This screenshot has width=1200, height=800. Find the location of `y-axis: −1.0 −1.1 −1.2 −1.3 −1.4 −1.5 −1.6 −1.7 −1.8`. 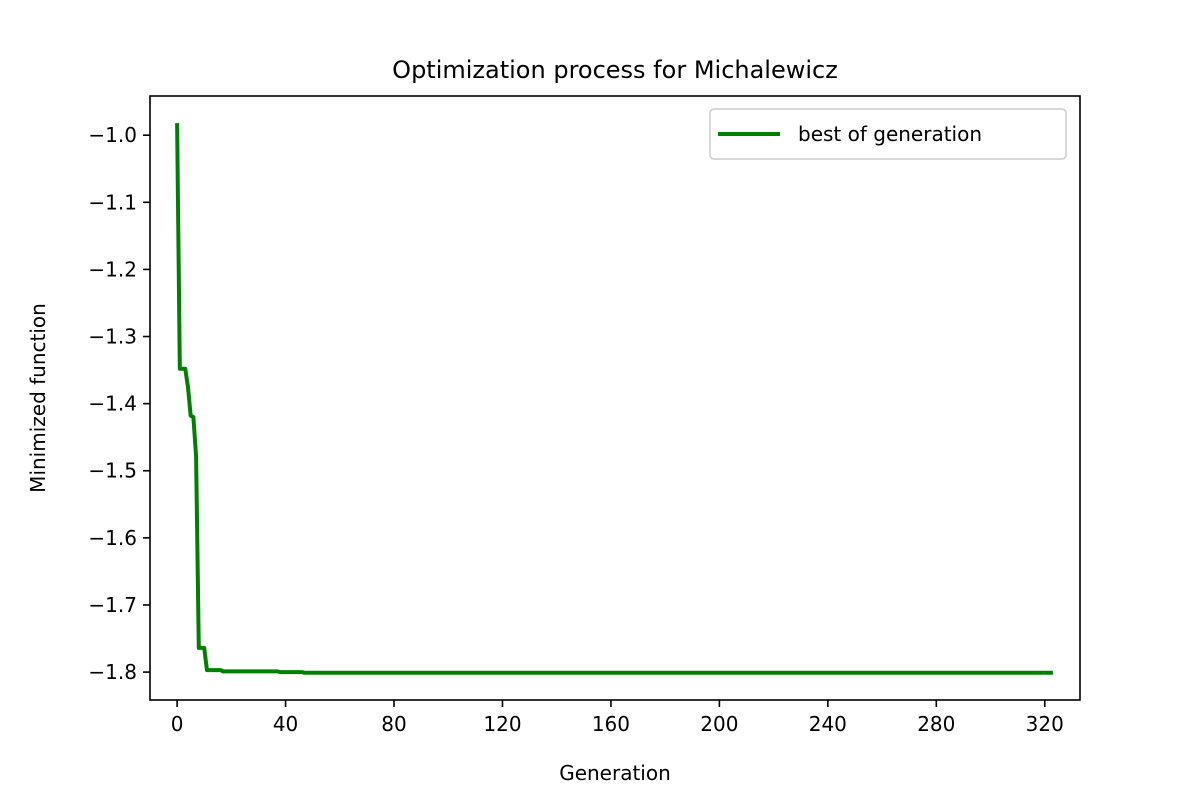

y-axis: −1.0 −1.1 −1.2 −1.3 −1.4 −1.5 −1.6 −1.7 −1.8 is located at coordinates (119, 403).